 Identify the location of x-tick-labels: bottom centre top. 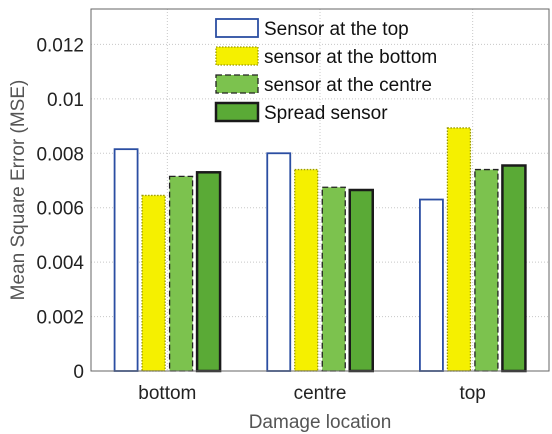
(312, 393).